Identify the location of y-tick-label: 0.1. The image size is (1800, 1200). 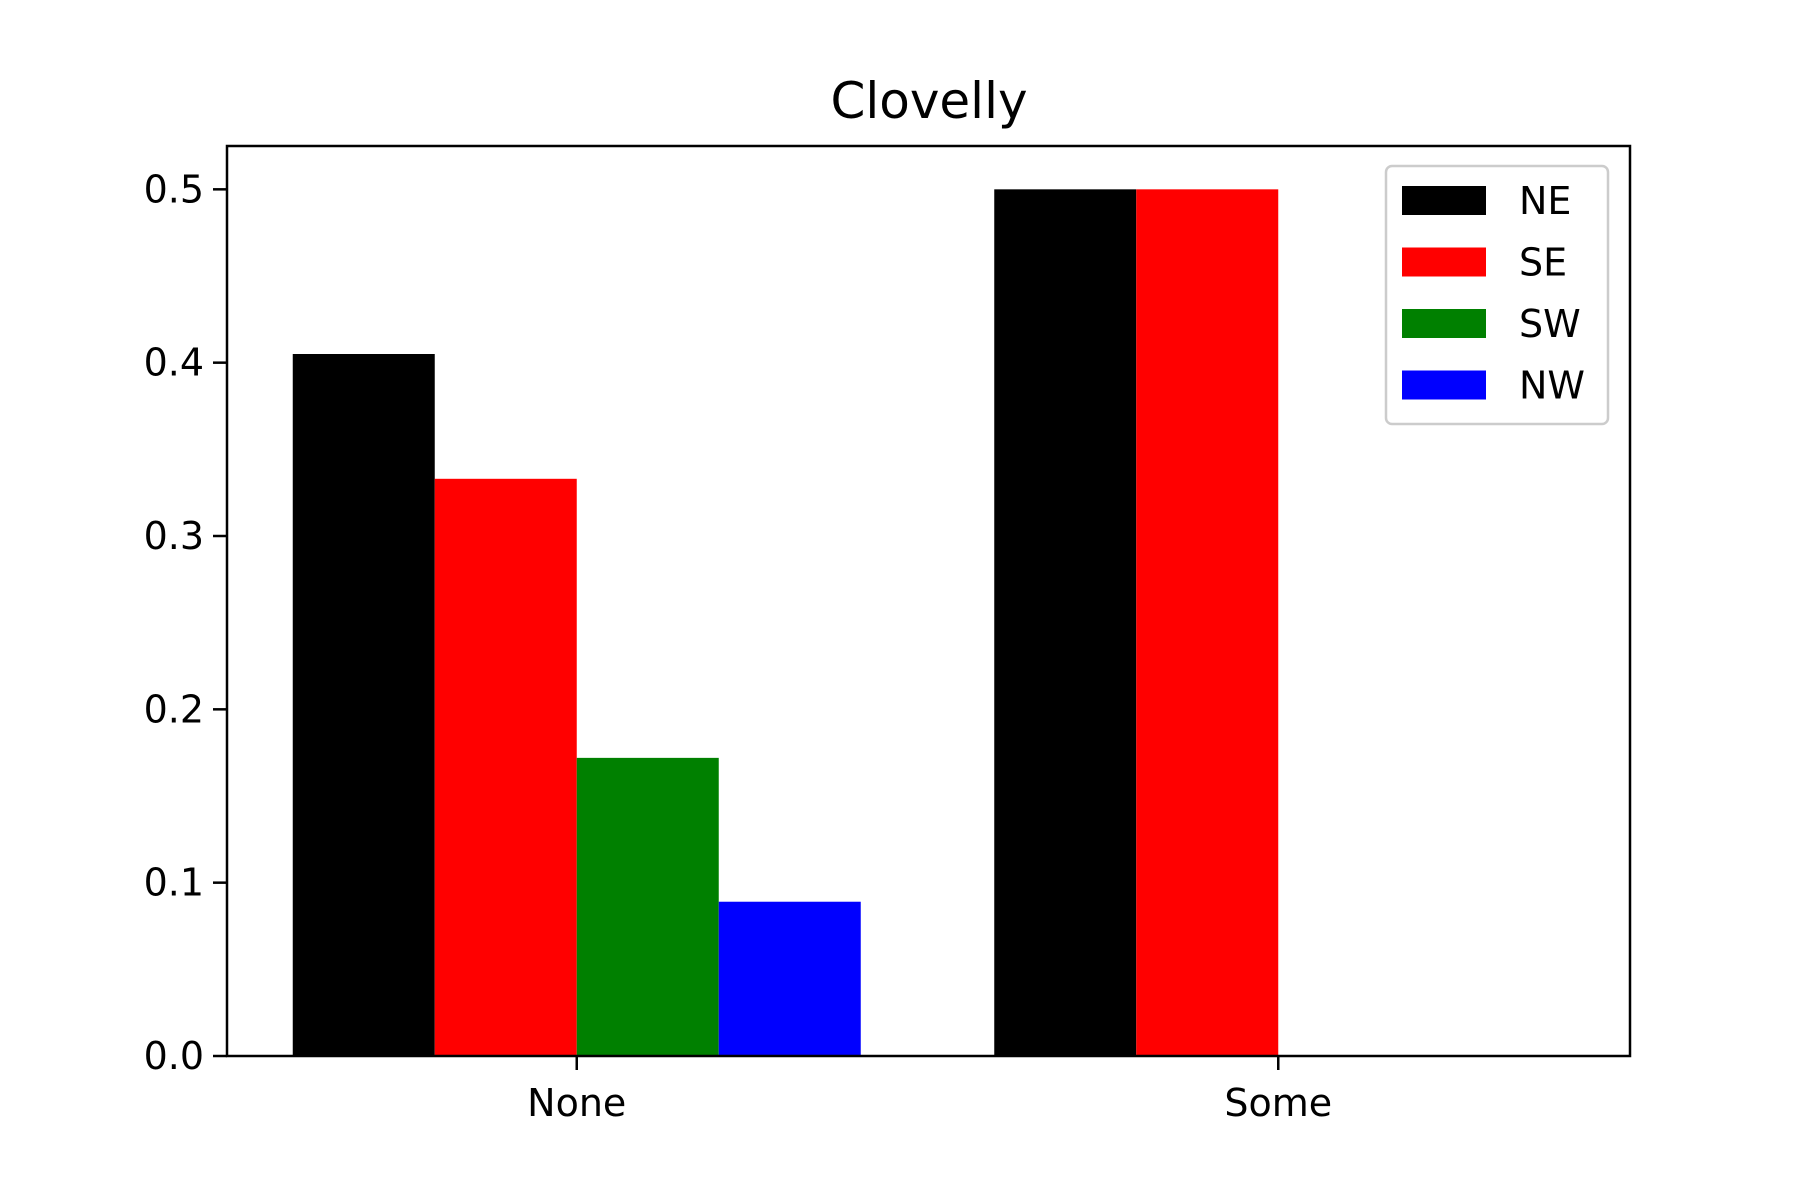
(174, 883).